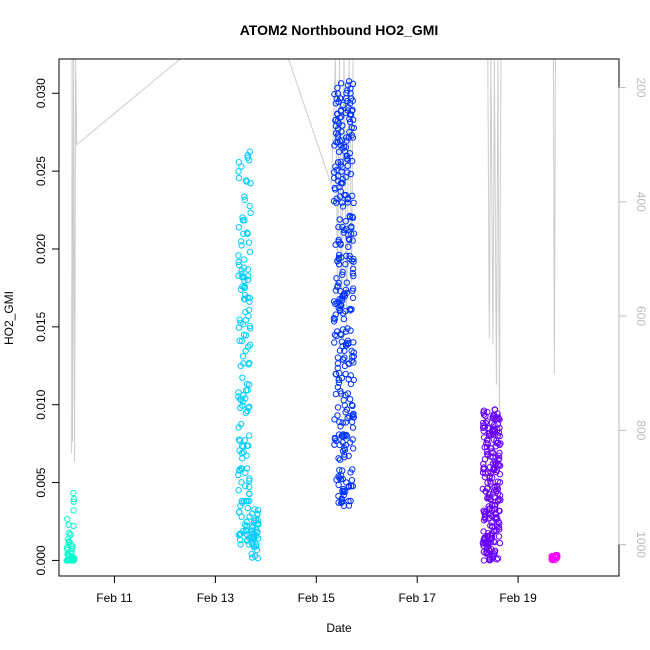 The height and width of the screenshot is (650, 650). What do you see at coordinates (641, 544) in the screenshot?
I see `y2-tick-label: 1000` at bounding box center [641, 544].